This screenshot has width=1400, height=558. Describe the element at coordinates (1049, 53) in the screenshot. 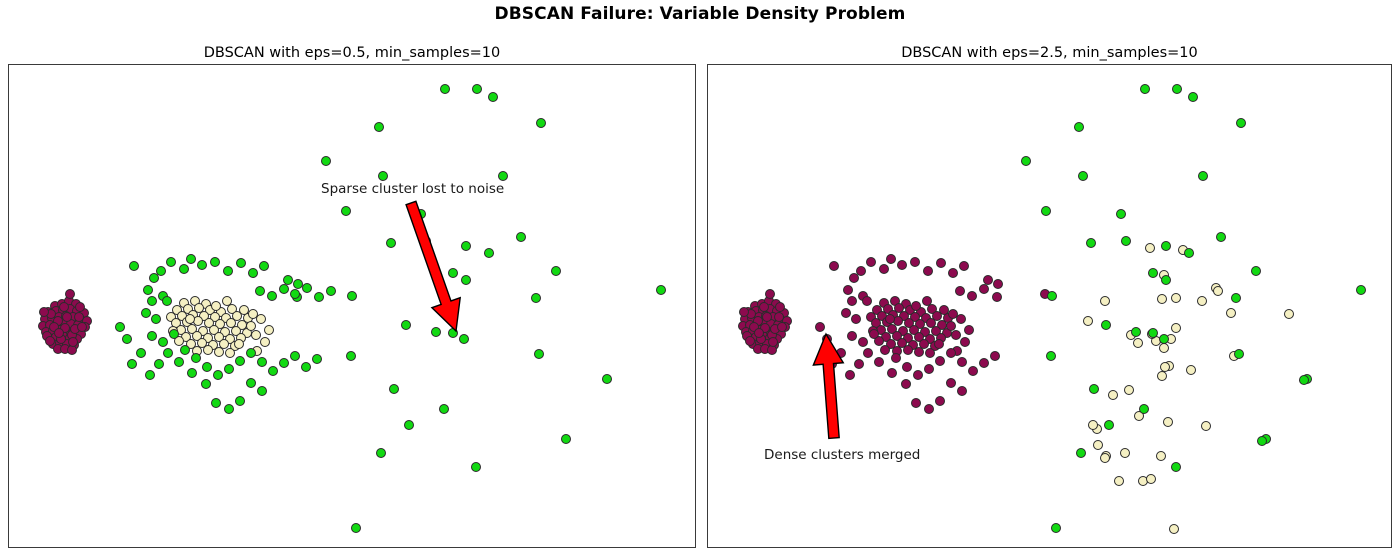

I see `subplot-title-right: DBSCAN with eps=2.5, min_samples=10` at that location.